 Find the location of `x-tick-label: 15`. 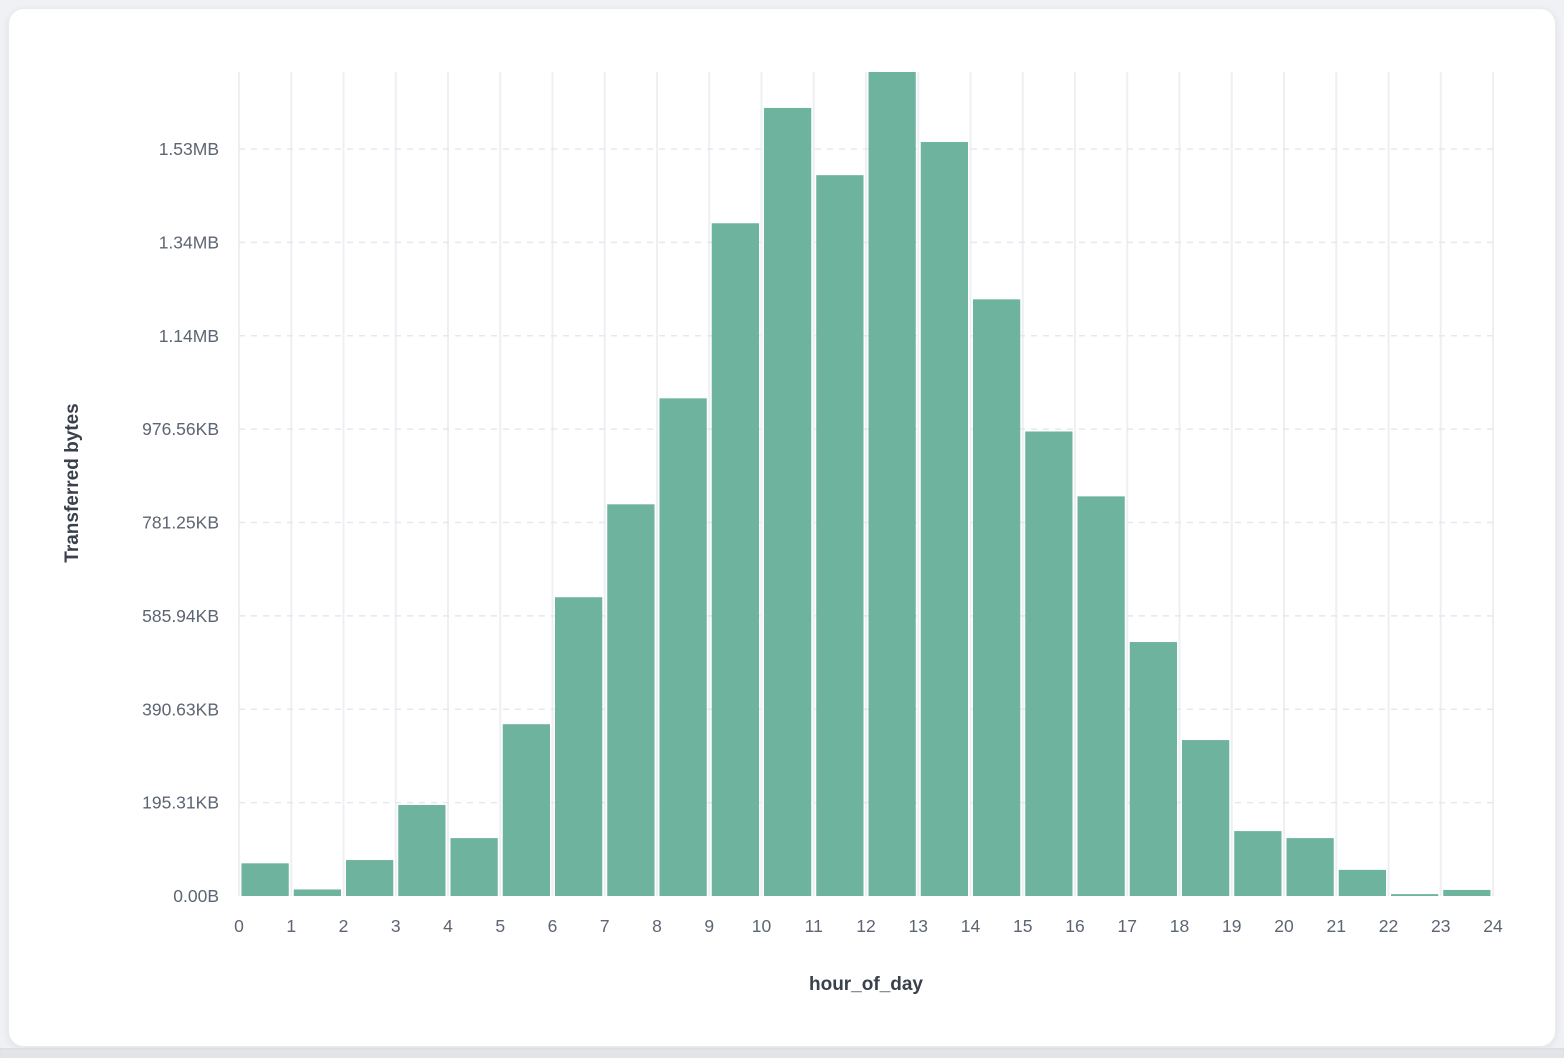

x-tick-label: 15 is located at coordinates (1022, 926).